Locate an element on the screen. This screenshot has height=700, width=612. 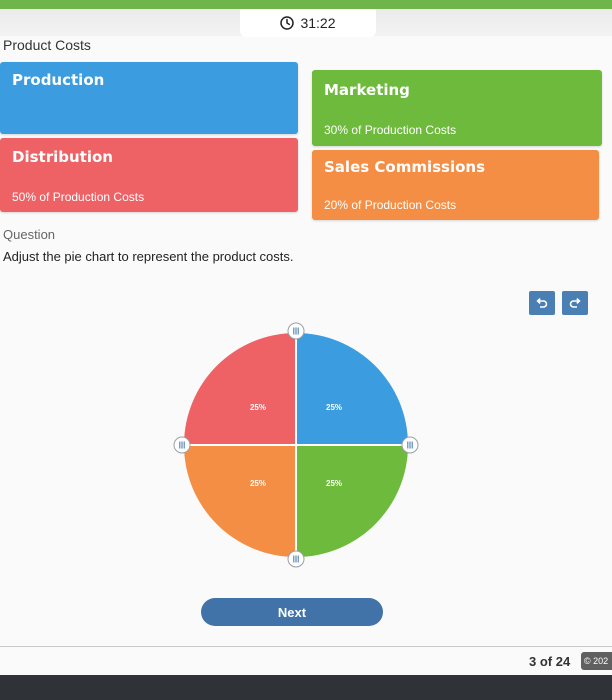
pie-slices is located at coordinates (296, 445).